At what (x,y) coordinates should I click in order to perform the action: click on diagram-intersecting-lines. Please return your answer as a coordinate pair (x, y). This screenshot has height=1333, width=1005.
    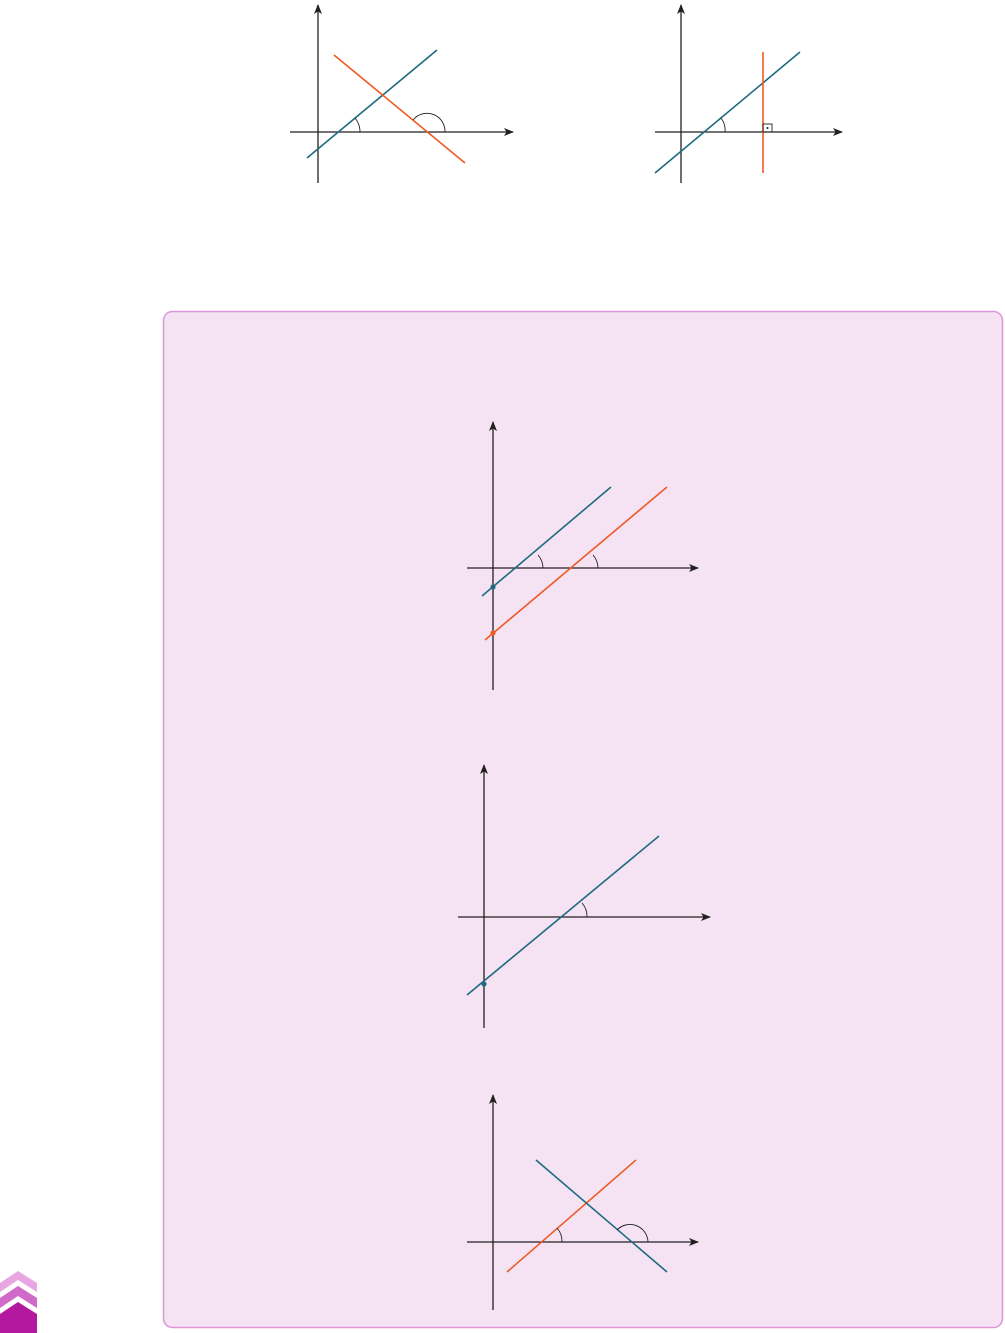
    Looking at the image, I should click on (402, 93).